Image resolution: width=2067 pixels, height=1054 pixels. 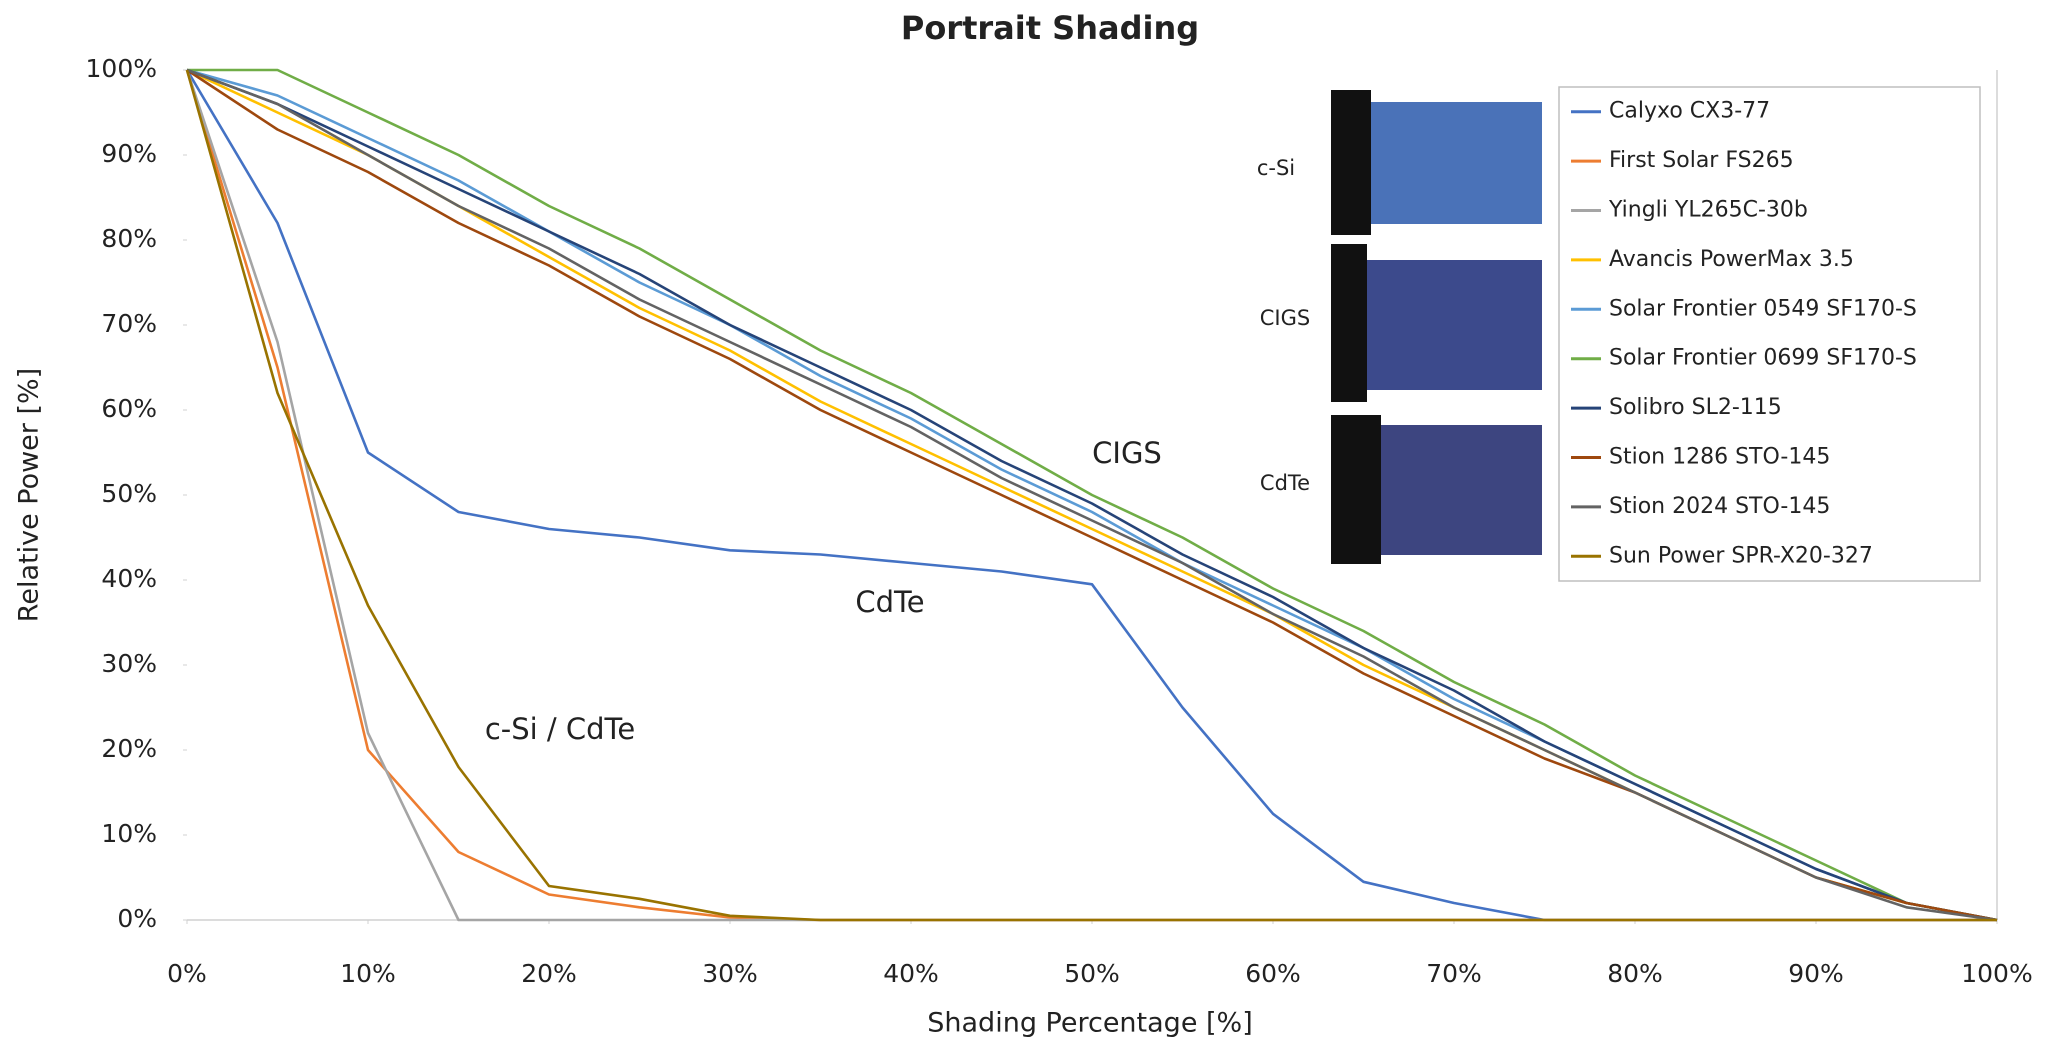 What do you see at coordinates (1731, 259) in the screenshot?
I see `legend-label: Avancis PowerMax 3.5` at bounding box center [1731, 259].